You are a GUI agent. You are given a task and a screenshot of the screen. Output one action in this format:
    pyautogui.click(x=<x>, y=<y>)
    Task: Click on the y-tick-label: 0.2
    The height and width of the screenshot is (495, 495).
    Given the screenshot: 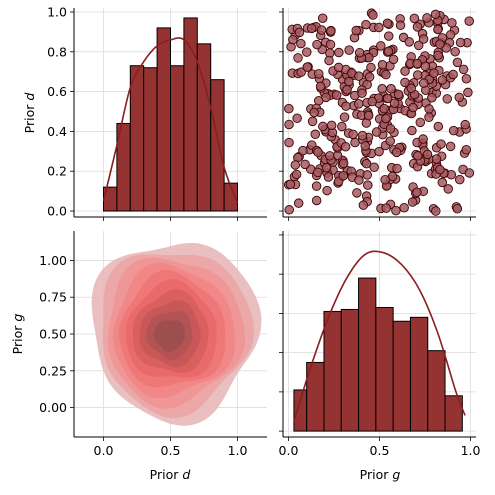 What is the action you would take?
    pyautogui.click(x=57, y=171)
    